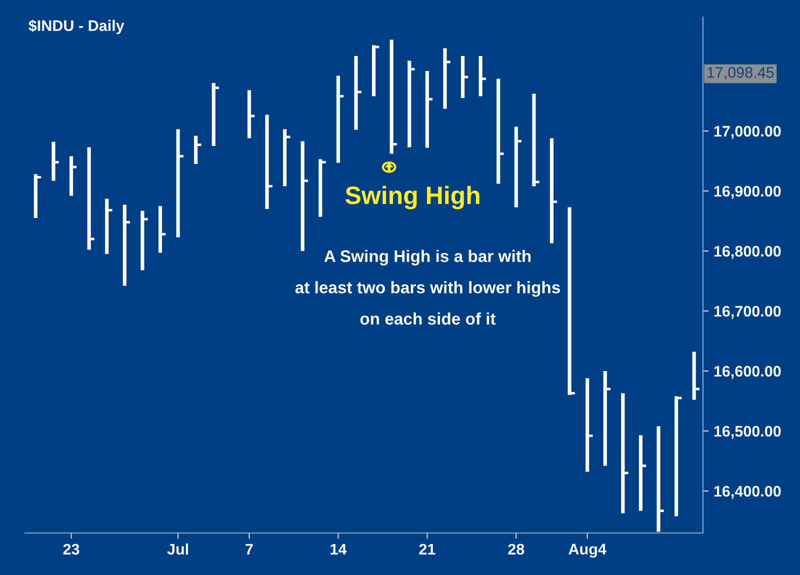 The height and width of the screenshot is (575, 800). What do you see at coordinates (747, 192) in the screenshot?
I see `y-tick-label: 16,900.00` at bounding box center [747, 192].